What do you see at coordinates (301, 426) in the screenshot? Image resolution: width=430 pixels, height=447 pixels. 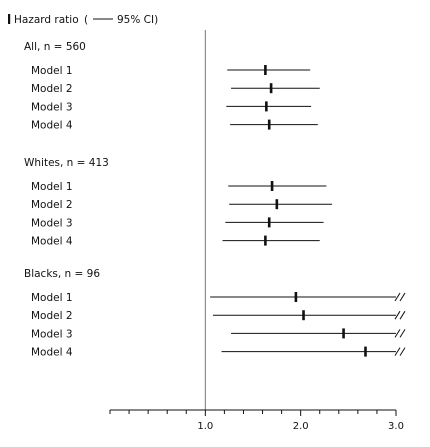 I see `x-tick-label: 2.0` at bounding box center [301, 426].